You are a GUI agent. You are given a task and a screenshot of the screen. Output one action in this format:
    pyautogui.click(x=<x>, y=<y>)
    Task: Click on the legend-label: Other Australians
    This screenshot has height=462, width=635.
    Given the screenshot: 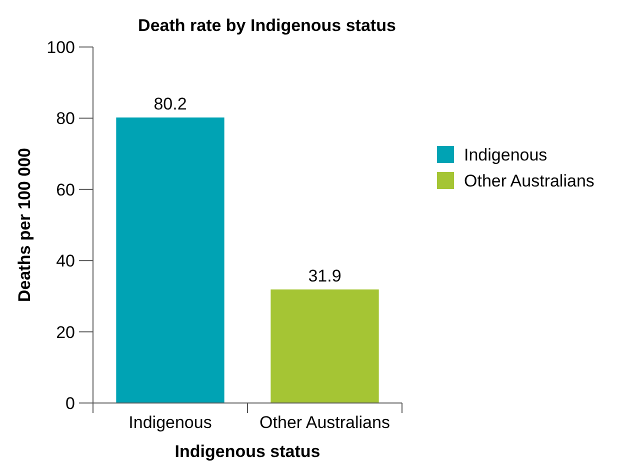 What is the action you would take?
    pyautogui.click(x=529, y=180)
    